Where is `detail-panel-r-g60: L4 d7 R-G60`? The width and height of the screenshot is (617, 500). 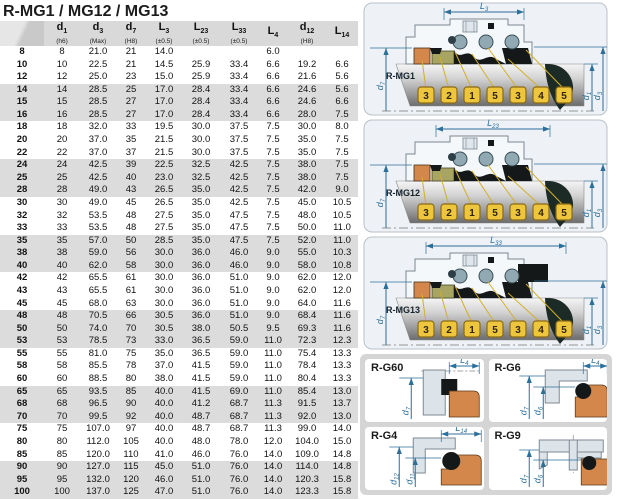 detail-panel-r-g60: L4 d7 R-G60 is located at coordinates (424, 390).